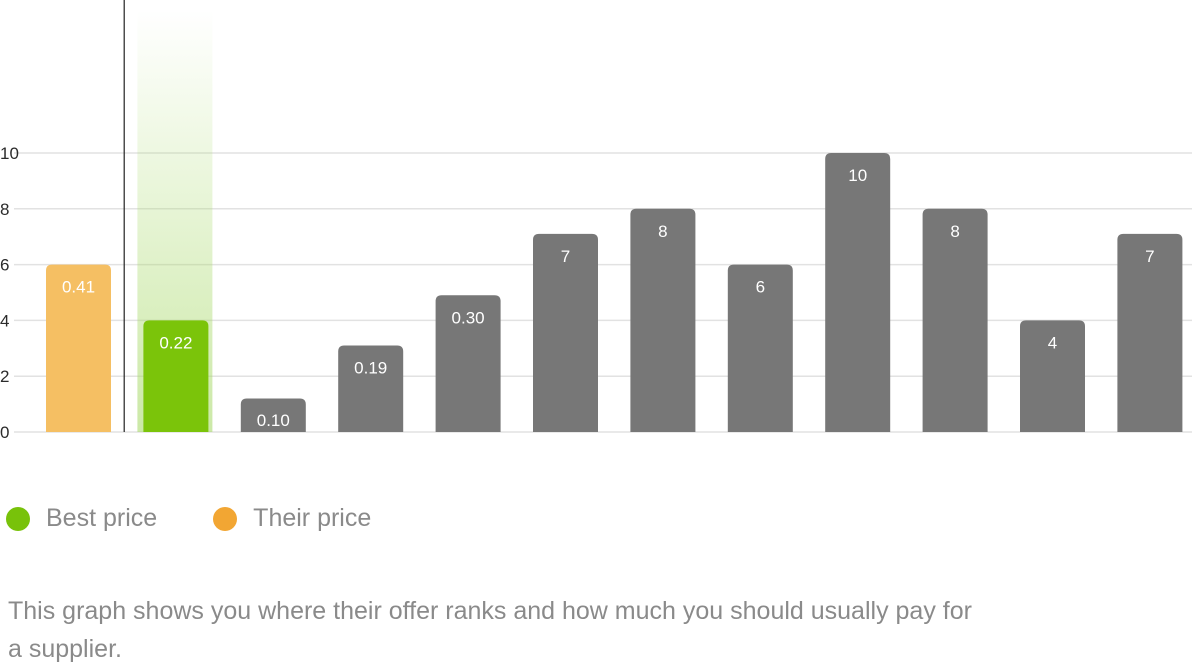 The height and width of the screenshot is (668, 1194). Describe the element at coordinates (273, 420) in the screenshot. I see `bar-value-label: 0.10` at that location.